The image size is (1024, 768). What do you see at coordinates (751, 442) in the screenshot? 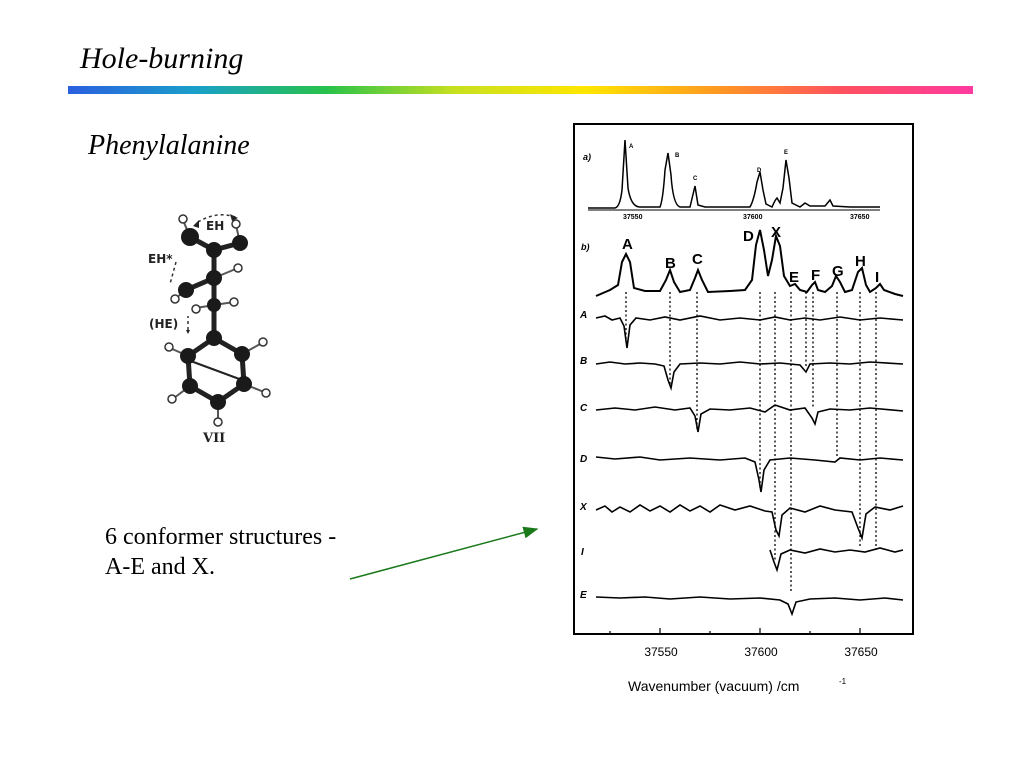
I see `assignment-lines` at bounding box center [751, 442].